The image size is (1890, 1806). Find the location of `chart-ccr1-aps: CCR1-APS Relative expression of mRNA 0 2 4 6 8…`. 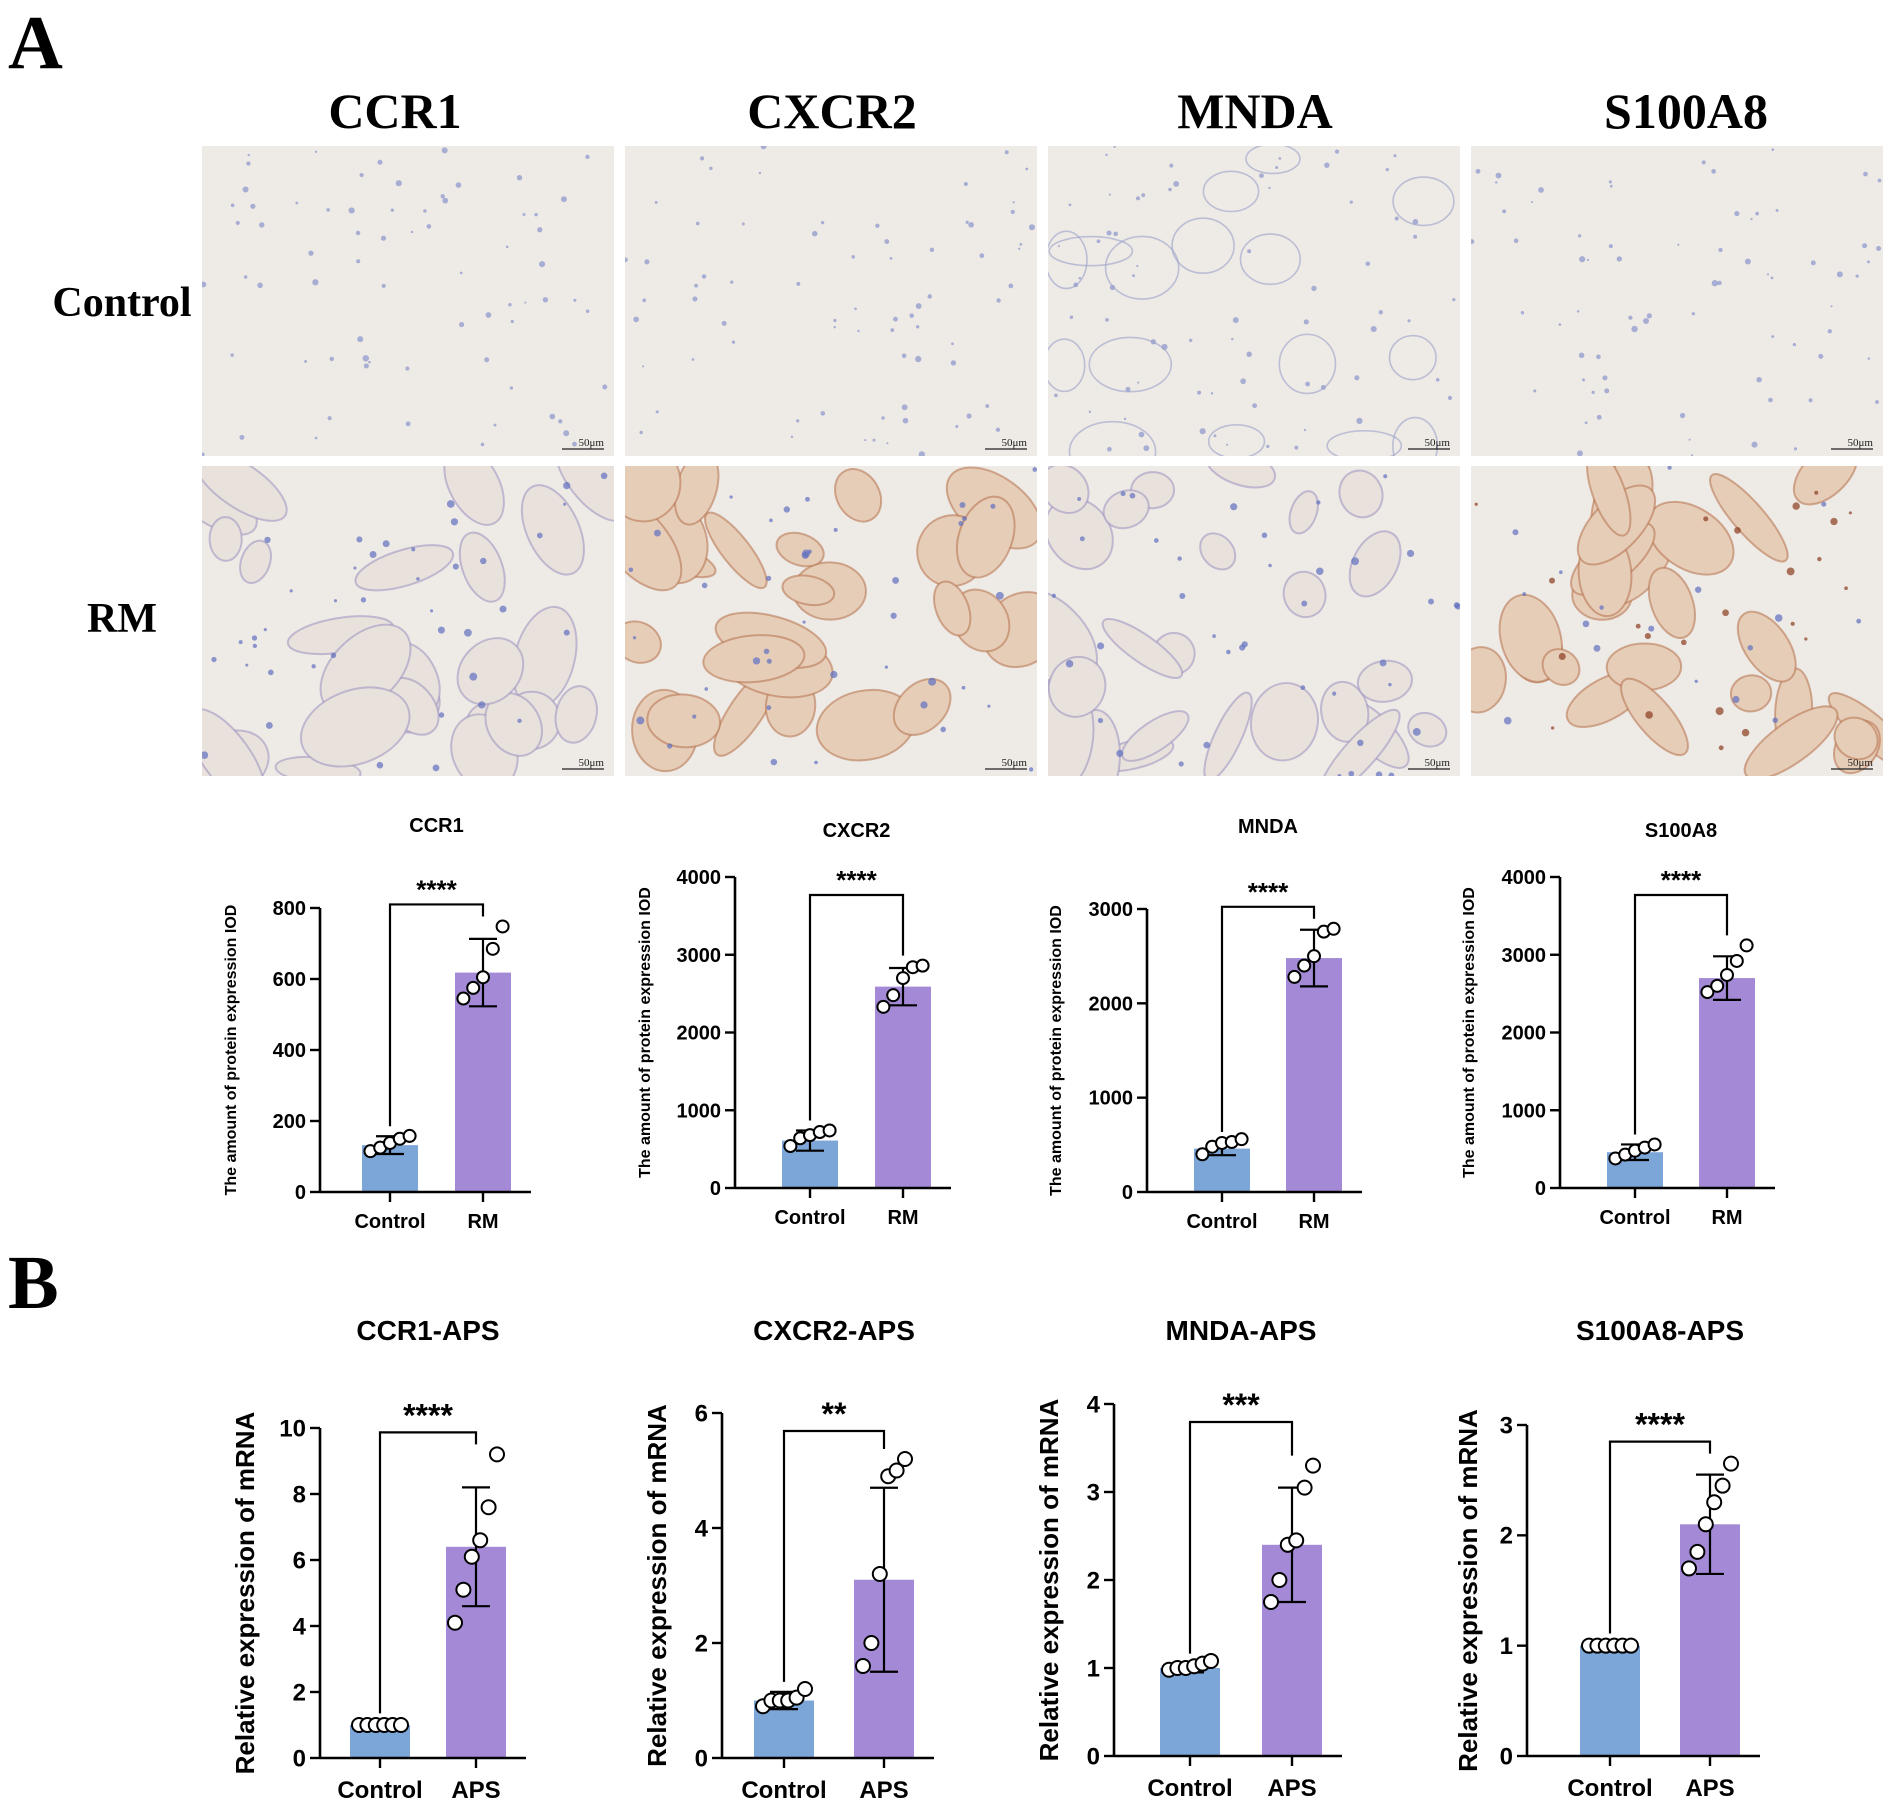

chart-ccr1-aps: CCR1-APS Relative expression of mRNA 0 2 4 6 8… is located at coordinates (378, 1559).